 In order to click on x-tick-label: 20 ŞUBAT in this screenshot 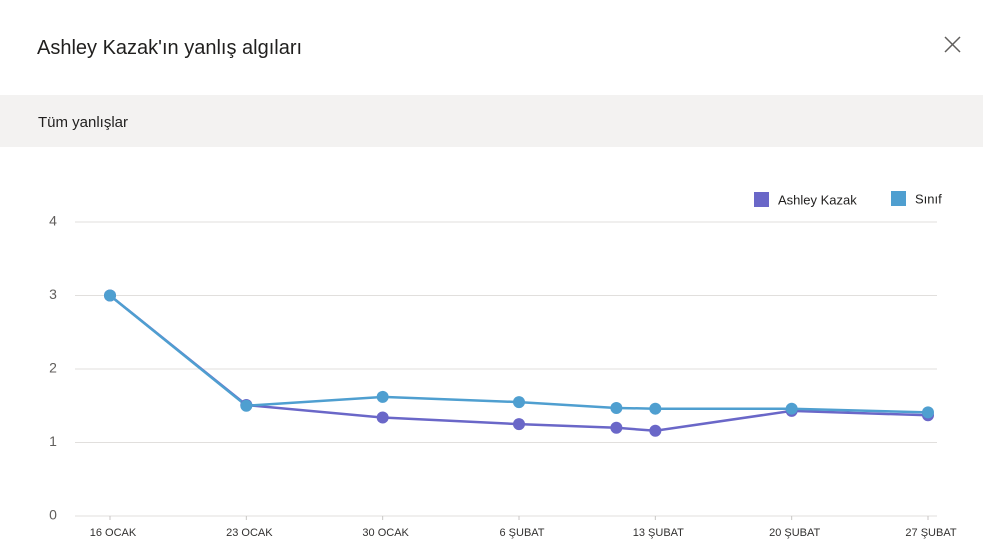, I will do `click(794, 533)`.